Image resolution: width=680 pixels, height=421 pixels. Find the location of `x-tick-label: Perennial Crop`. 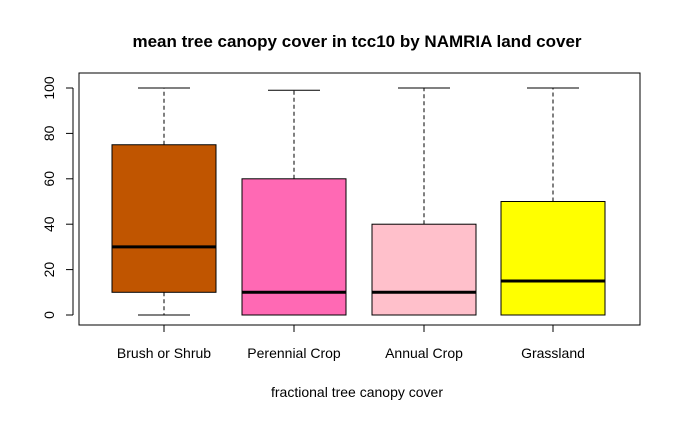

x-tick-label: Perennial Crop is located at coordinates (294, 353).